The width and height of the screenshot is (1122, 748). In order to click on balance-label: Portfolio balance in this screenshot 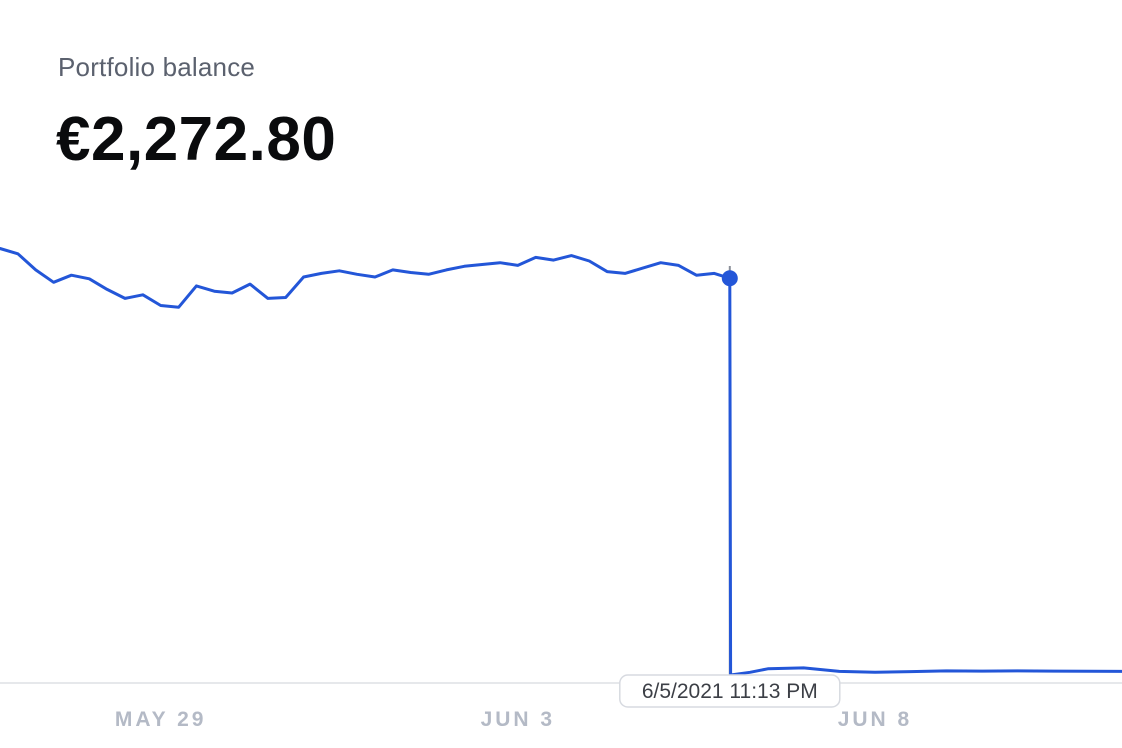, I will do `click(157, 67)`.